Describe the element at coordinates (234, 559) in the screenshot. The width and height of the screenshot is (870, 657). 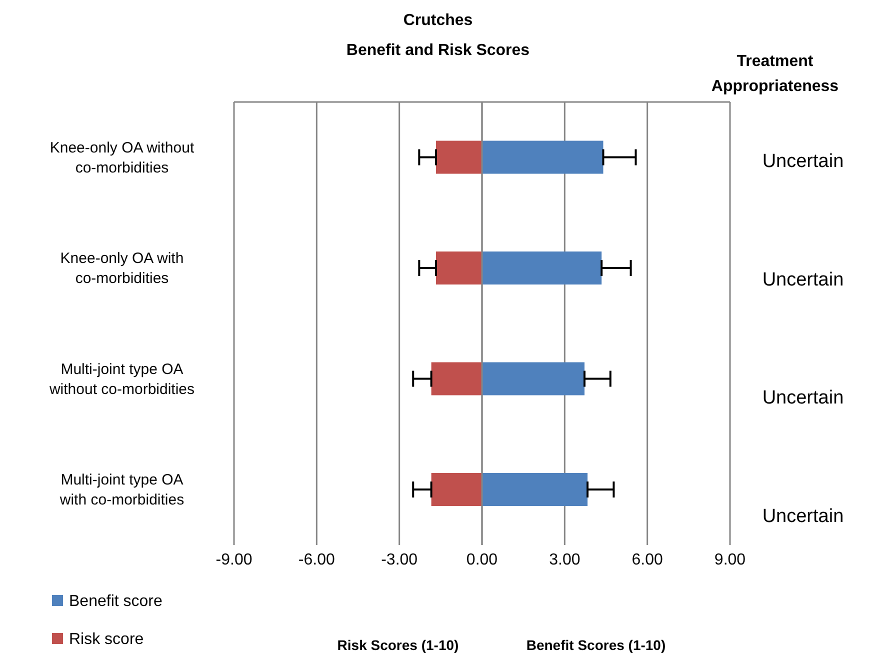
I see `x-tick-label: -9.00` at that location.